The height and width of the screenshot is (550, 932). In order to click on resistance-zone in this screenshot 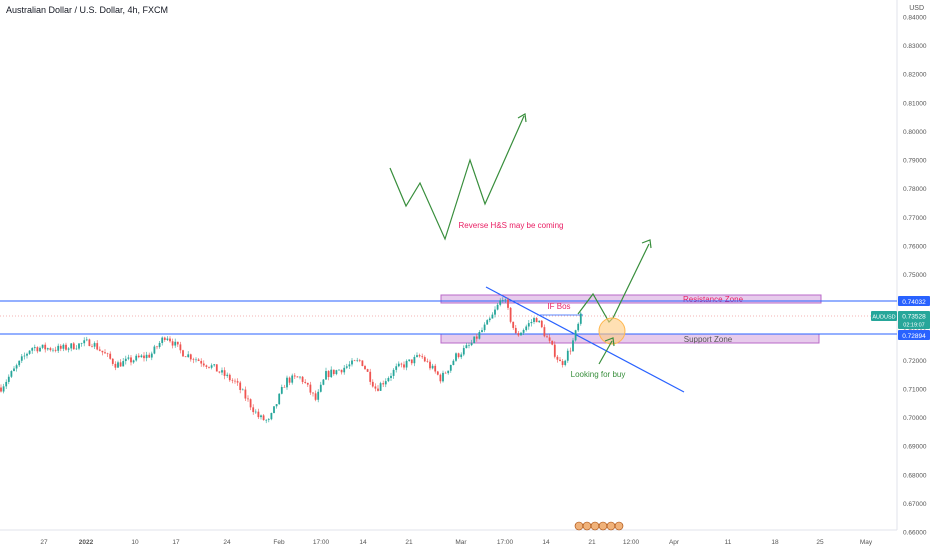, I will do `click(631, 299)`.